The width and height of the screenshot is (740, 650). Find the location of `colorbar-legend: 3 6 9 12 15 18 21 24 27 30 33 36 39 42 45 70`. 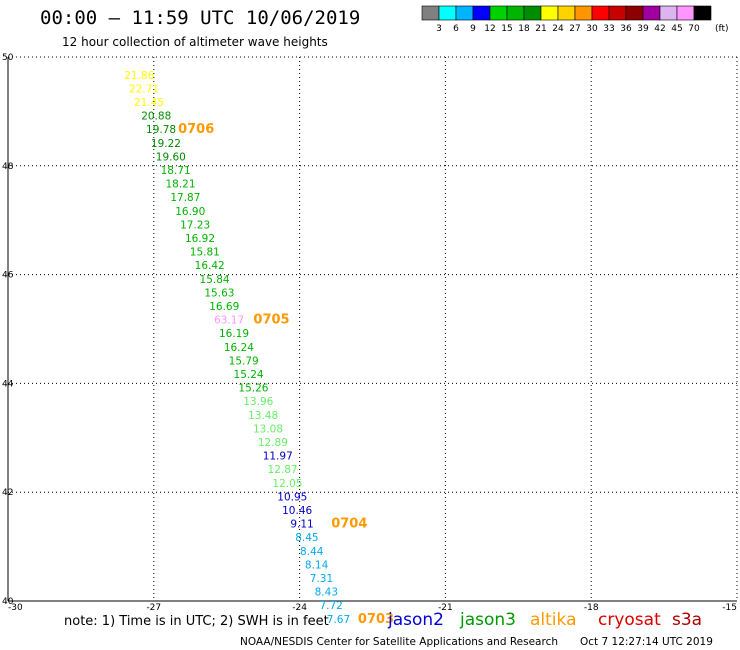

colorbar-legend: 3 6 9 12 15 18 21 24 27 30 33 36 39 42 45 70 is located at coordinates (566, 19).